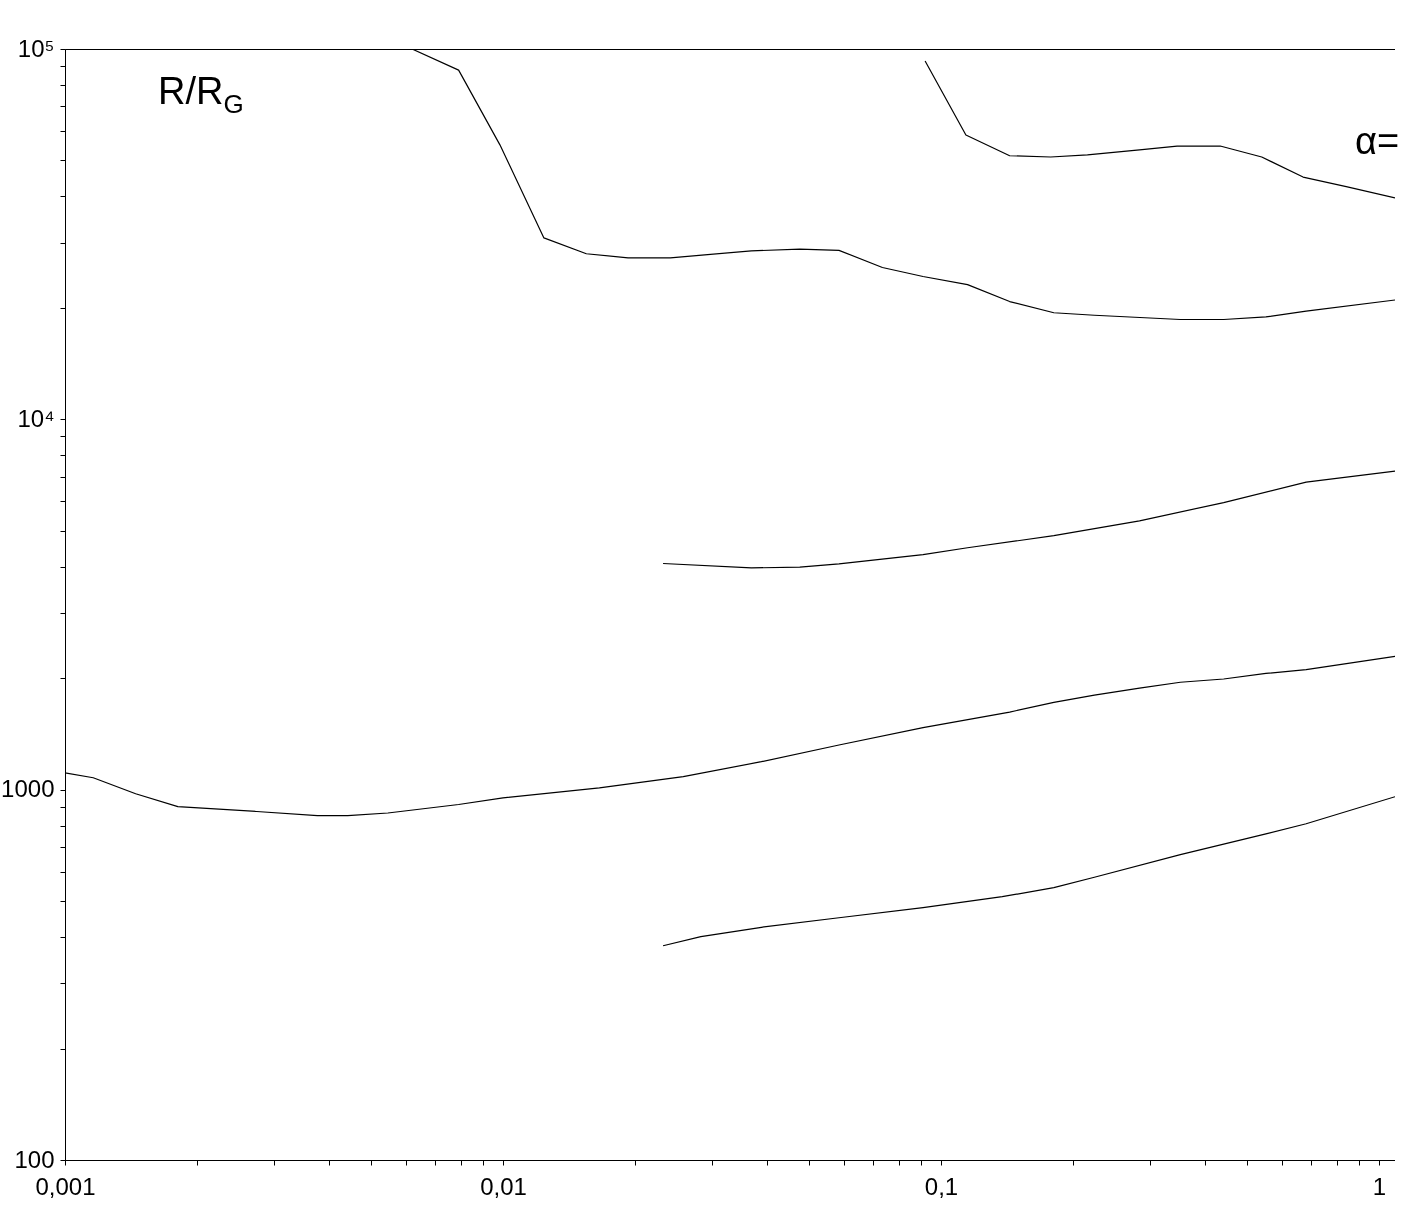  I want to click on annotation: R/R$_{G}$, so click(201, 95).